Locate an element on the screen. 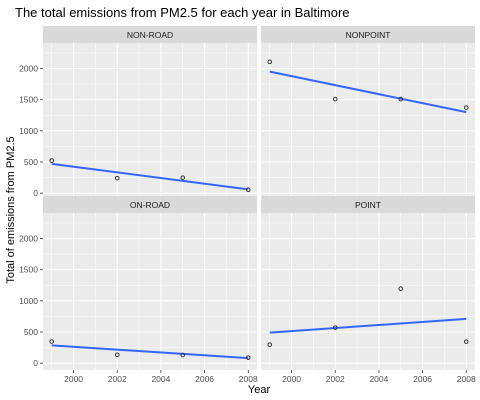 Image resolution: width=480 pixels, height=400 pixels. facet-strip-label: NONPOINT is located at coordinates (368, 35).